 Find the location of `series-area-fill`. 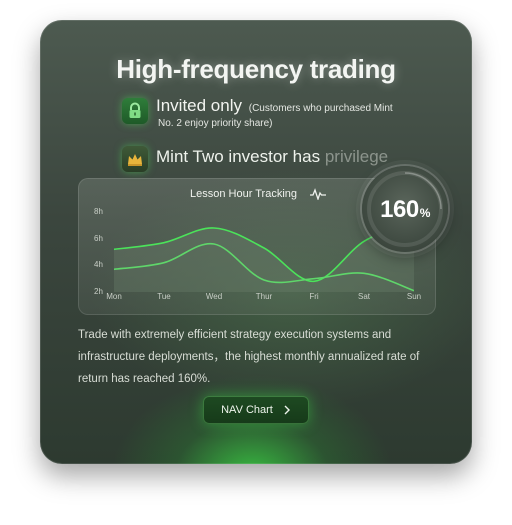

series-area-fill is located at coordinates (264, 256).